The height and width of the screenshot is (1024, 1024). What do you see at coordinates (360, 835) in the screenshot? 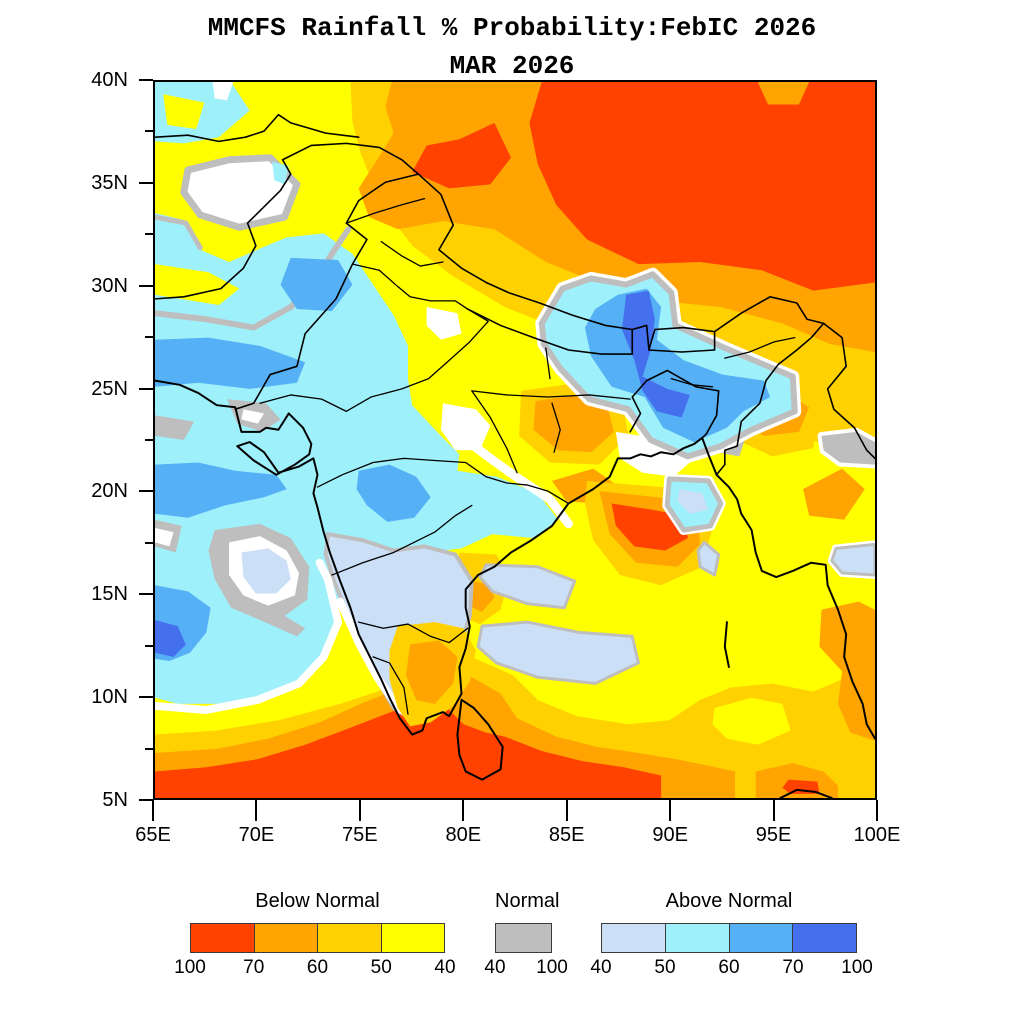
I see `x-axis-tick-label: 75E` at bounding box center [360, 835].